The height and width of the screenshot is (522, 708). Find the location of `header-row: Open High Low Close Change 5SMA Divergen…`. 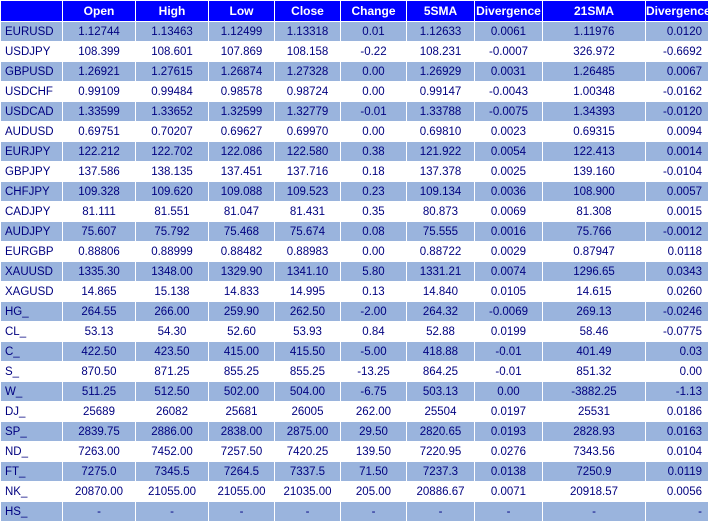

header-row: Open High Low Close Change 5SMA Divergen… is located at coordinates (354, 11).